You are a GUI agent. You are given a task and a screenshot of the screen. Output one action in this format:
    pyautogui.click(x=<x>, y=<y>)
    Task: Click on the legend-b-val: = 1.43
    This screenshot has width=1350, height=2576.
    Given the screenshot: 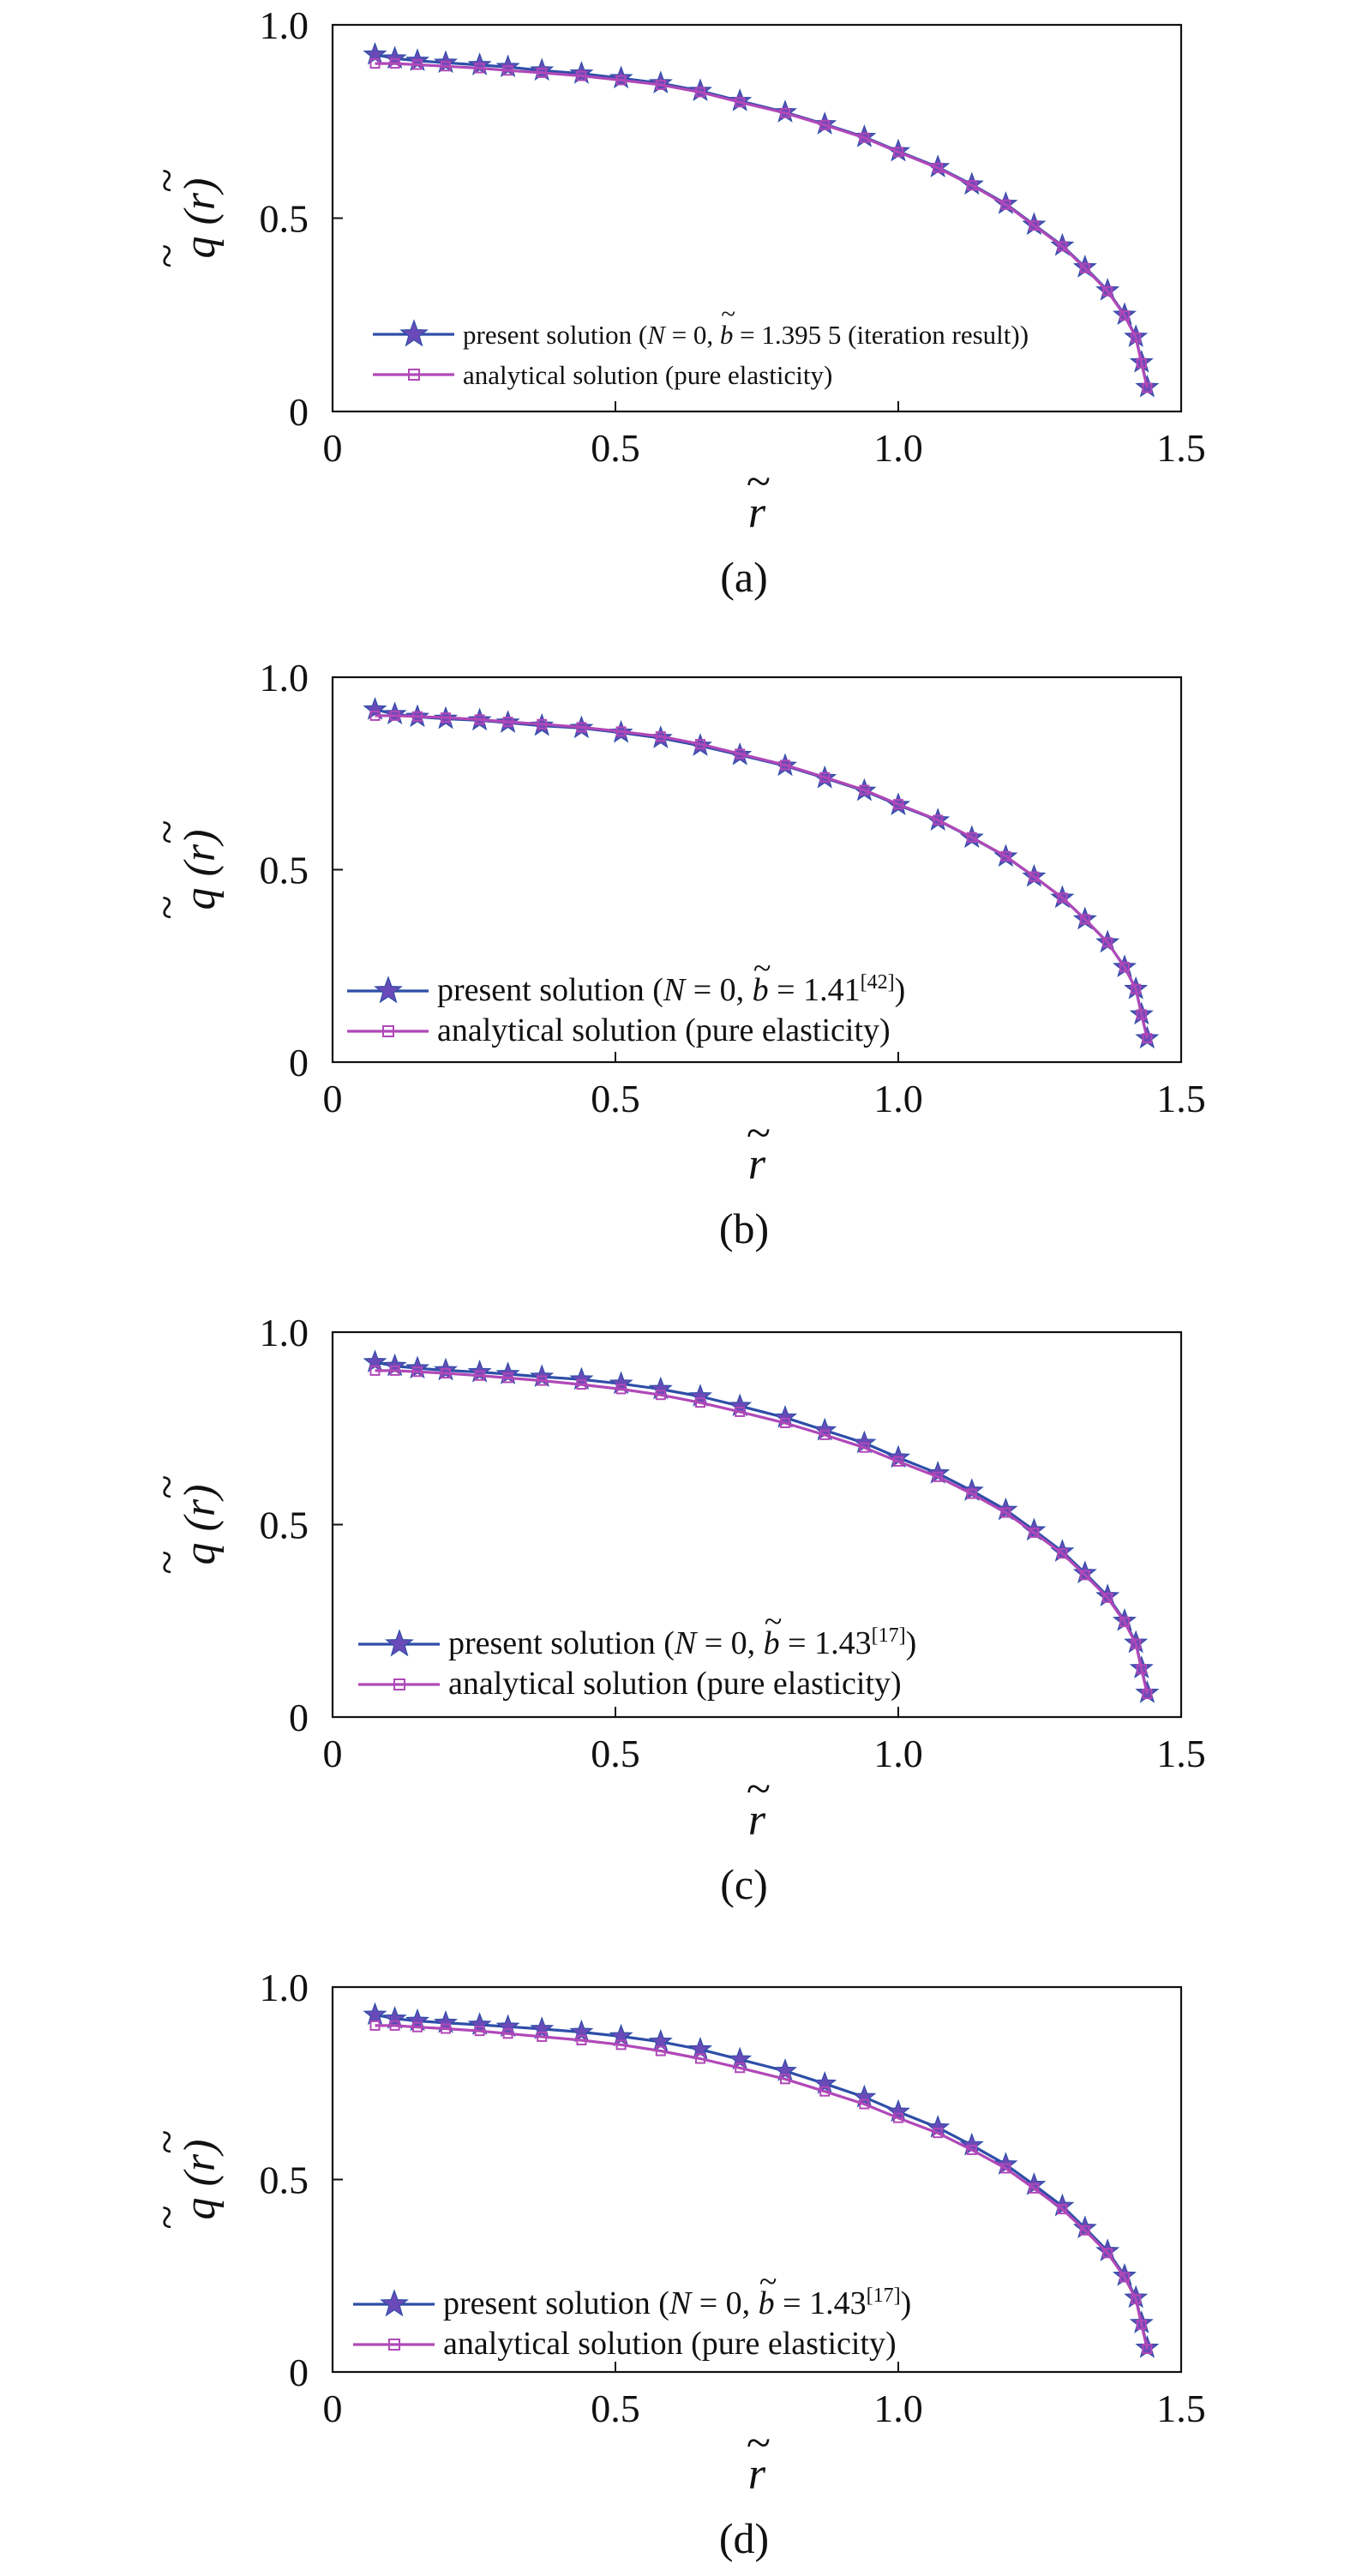 What is the action you would take?
    pyautogui.click(x=821, y=2303)
    